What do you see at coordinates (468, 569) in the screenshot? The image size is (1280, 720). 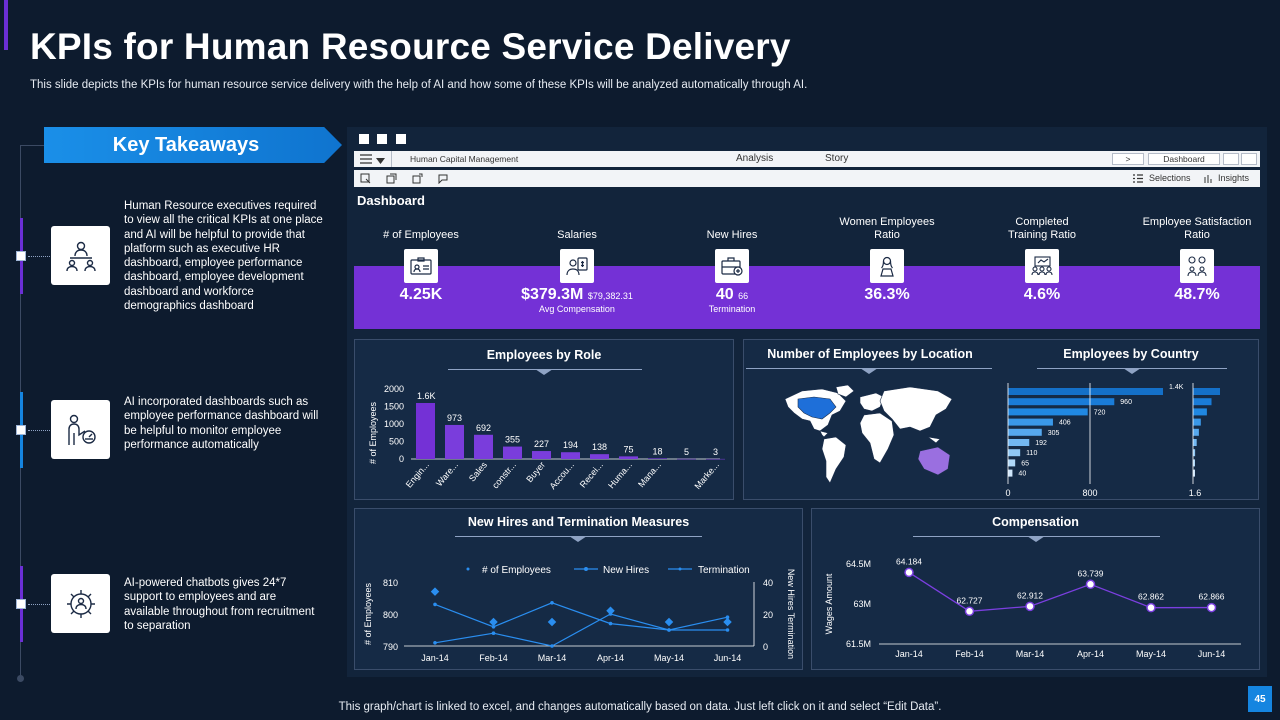 I see `legend-marker` at bounding box center [468, 569].